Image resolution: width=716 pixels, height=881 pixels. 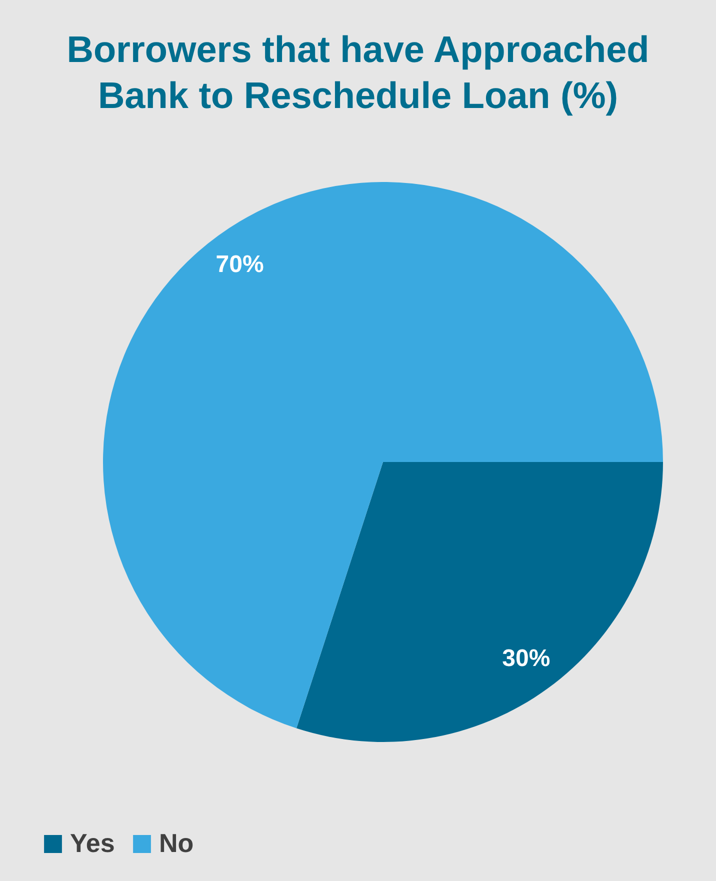 I want to click on data-label: 30%, so click(x=526, y=658).